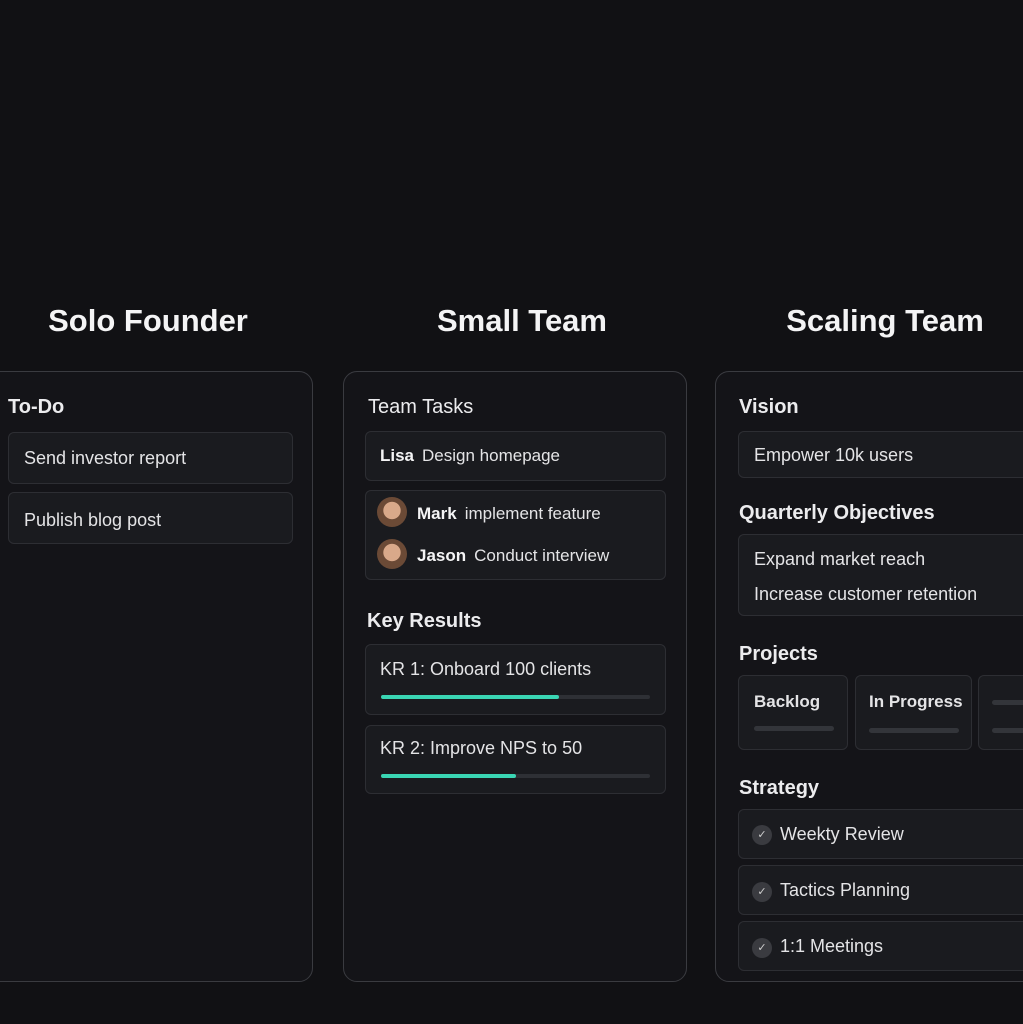 This screenshot has height=1024, width=1023. What do you see at coordinates (486, 669) in the screenshot?
I see `kr-label: KR 1: Onboard 100 clients` at bounding box center [486, 669].